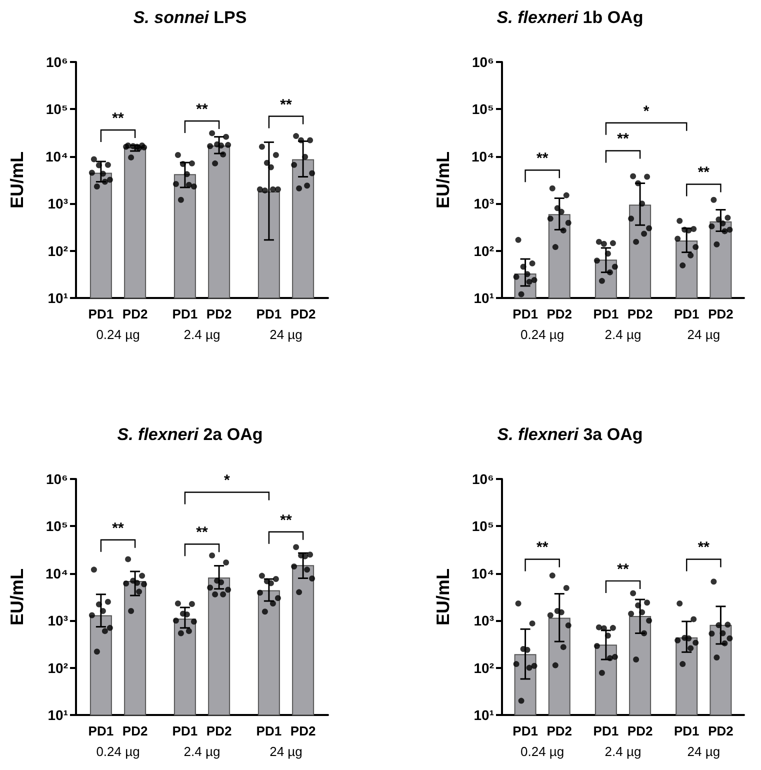 This screenshot has height=770, width=761. What do you see at coordinates (570, 434) in the screenshot?
I see `chart-title: S. flexneri 3a OAg` at bounding box center [570, 434].